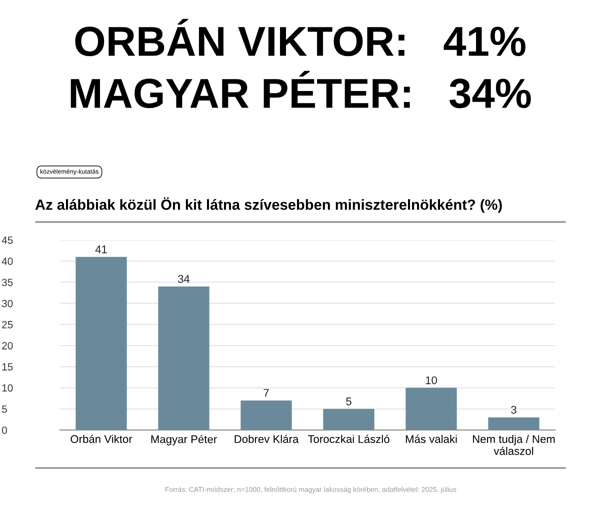 This screenshot has height=520, width=600. Describe the element at coordinates (101, 439) in the screenshot. I see `x-tick-label: Orbán Viktor` at that location.